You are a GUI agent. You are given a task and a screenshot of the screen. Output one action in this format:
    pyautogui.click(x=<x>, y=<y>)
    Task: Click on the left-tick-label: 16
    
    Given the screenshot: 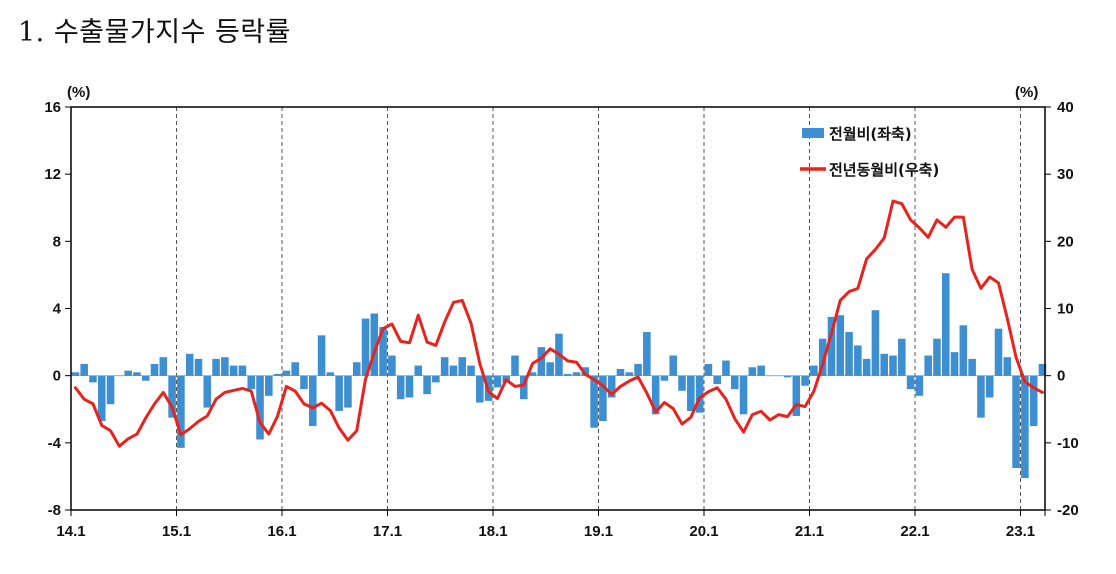 What is the action you would take?
    pyautogui.click(x=52, y=107)
    